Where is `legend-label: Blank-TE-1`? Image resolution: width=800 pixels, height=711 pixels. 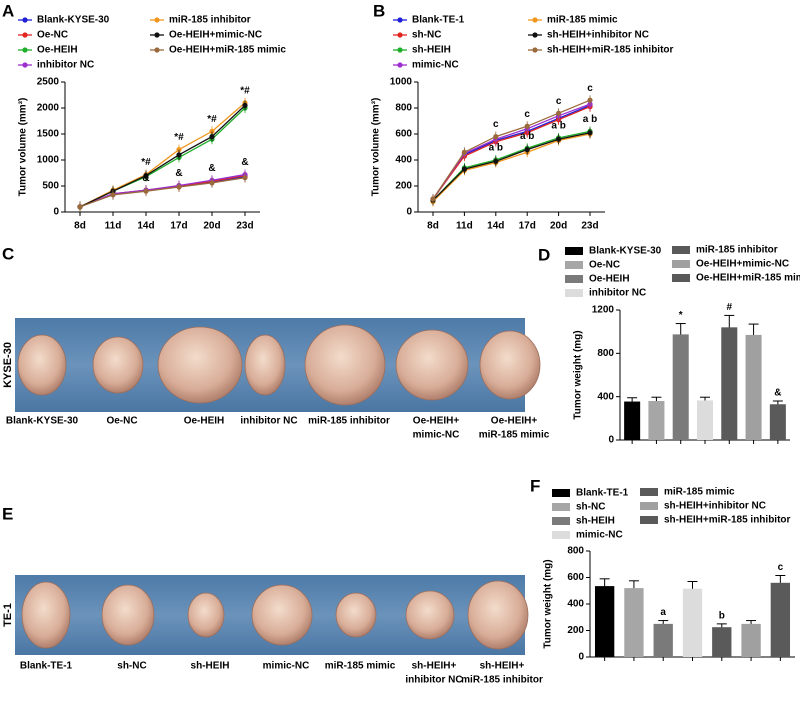 legend-label: Blank-TE-1 is located at coordinates (438, 20).